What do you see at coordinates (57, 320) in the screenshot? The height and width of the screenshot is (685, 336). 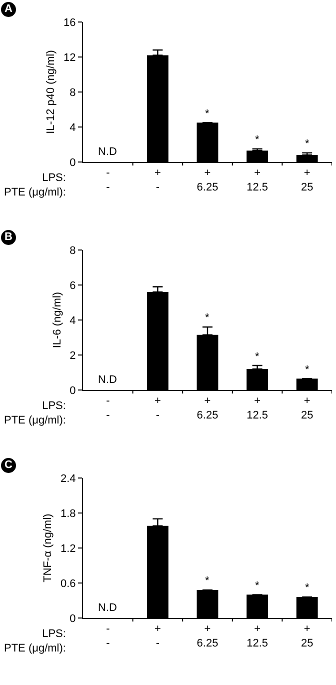 I see `y-axis-title: IL-6 (ng/ml)` at bounding box center [57, 320].